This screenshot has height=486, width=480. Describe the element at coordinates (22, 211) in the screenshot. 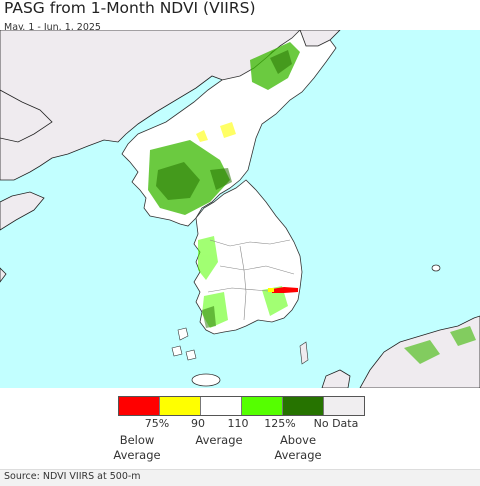

I see `shandong-peninsula` at that location.